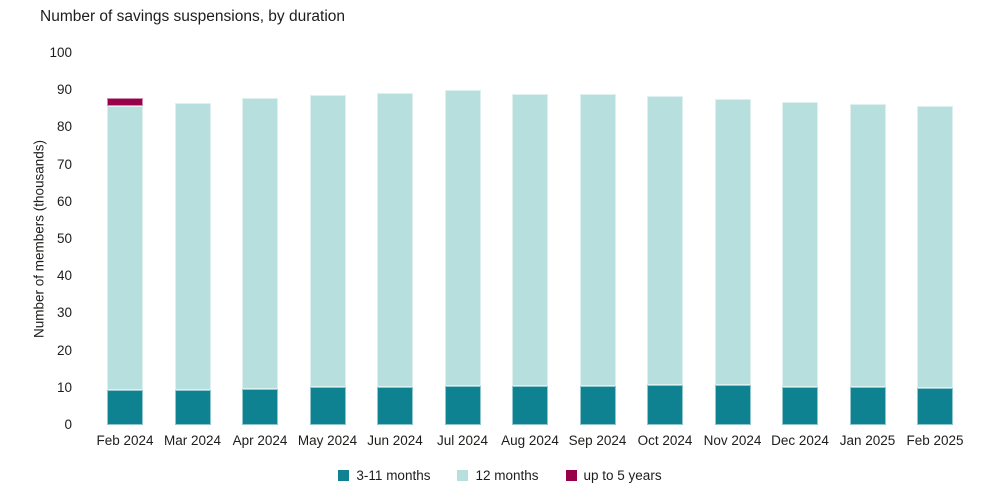 This screenshot has width=1000, height=500. I want to click on x-axis-label: Aug 2024, so click(530, 440).